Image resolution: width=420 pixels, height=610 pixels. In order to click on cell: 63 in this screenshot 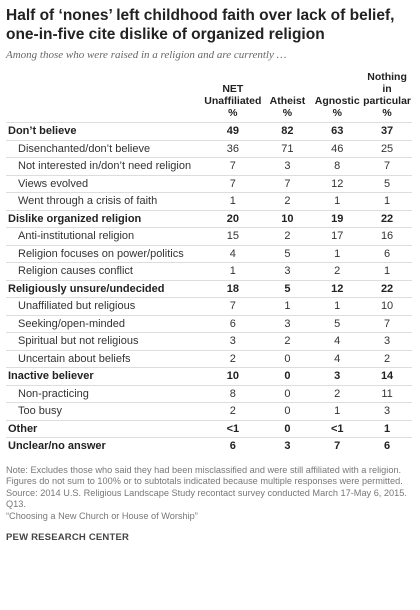, I will do `click(337, 131)`.